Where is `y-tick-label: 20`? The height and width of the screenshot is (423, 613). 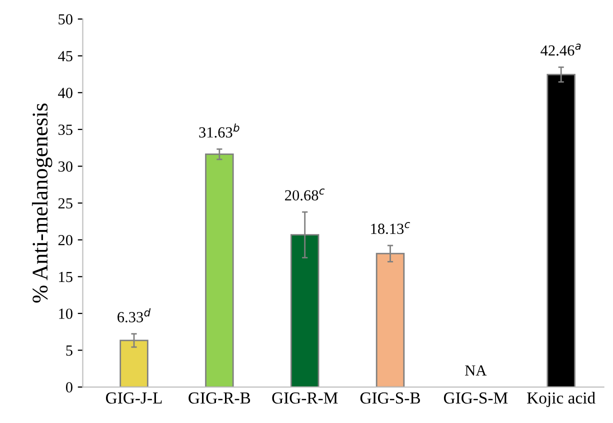 y-tick-label: 20 is located at coordinates (65, 240).